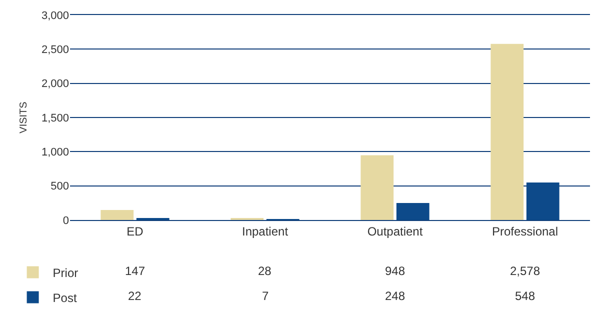  I want to click on y-tick-label: 3,000, so click(55, 16).